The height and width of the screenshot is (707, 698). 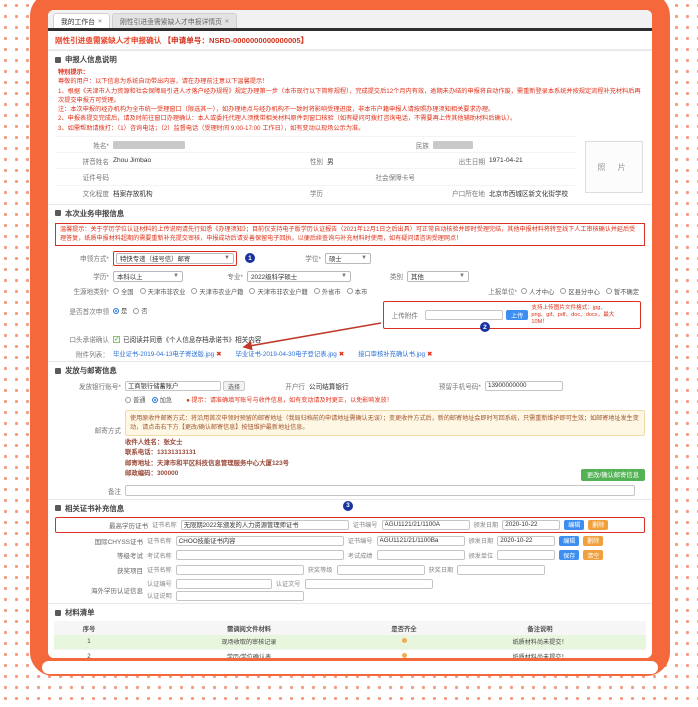 What do you see at coordinates (139, 401) in the screenshot?
I see `radio-label: 普通` at bounding box center [139, 401].